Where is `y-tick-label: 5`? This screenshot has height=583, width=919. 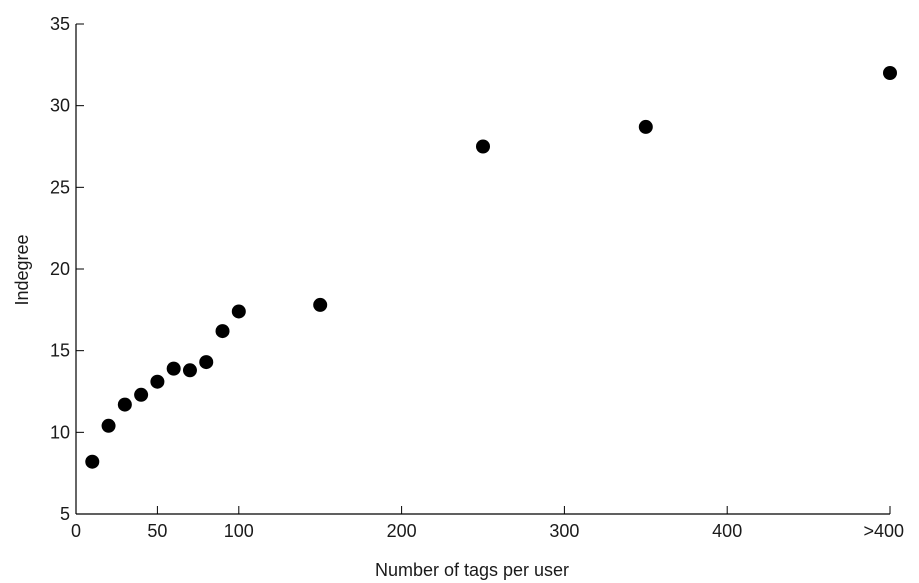 y-tick-label: 5 is located at coordinates (65, 514).